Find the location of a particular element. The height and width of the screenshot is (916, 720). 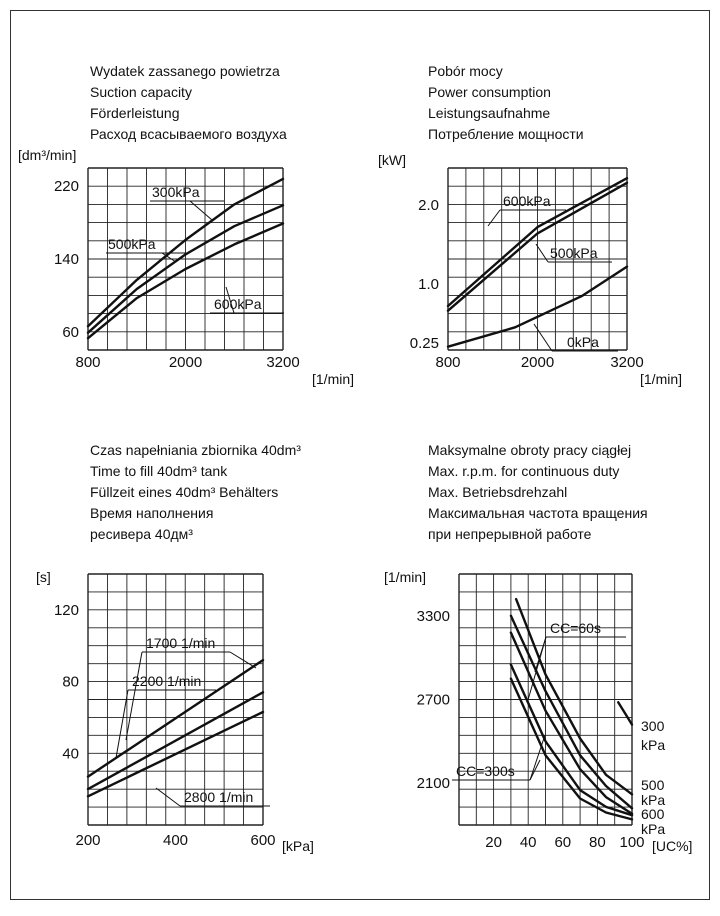

chart-title-line: Pobór mocy is located at coordinates (465, 71).